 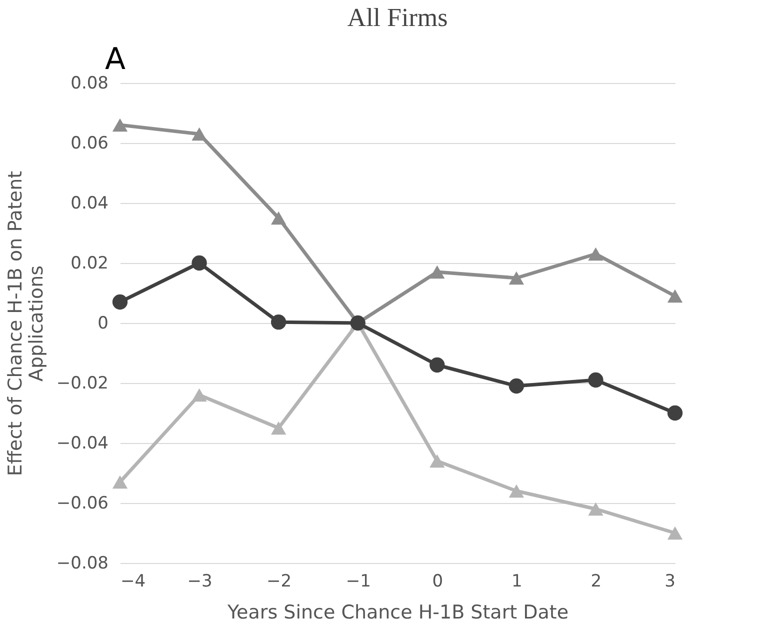 I want to click on y-tick-label: 0.06, so click(x=89, y=144).